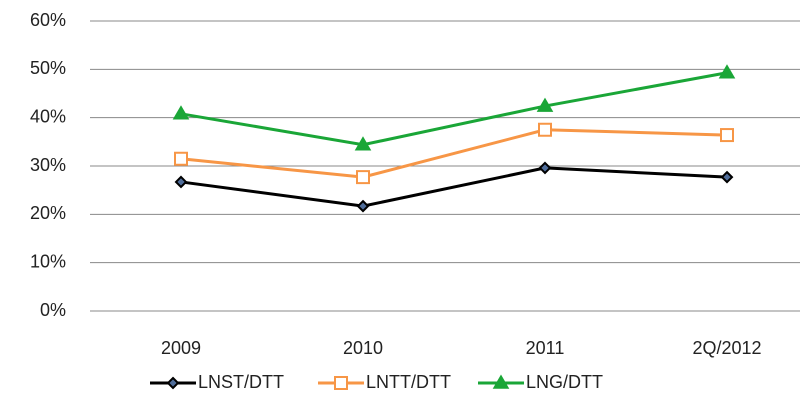  I want to click on legend-label: LNST/DTT, so click(241, 382).